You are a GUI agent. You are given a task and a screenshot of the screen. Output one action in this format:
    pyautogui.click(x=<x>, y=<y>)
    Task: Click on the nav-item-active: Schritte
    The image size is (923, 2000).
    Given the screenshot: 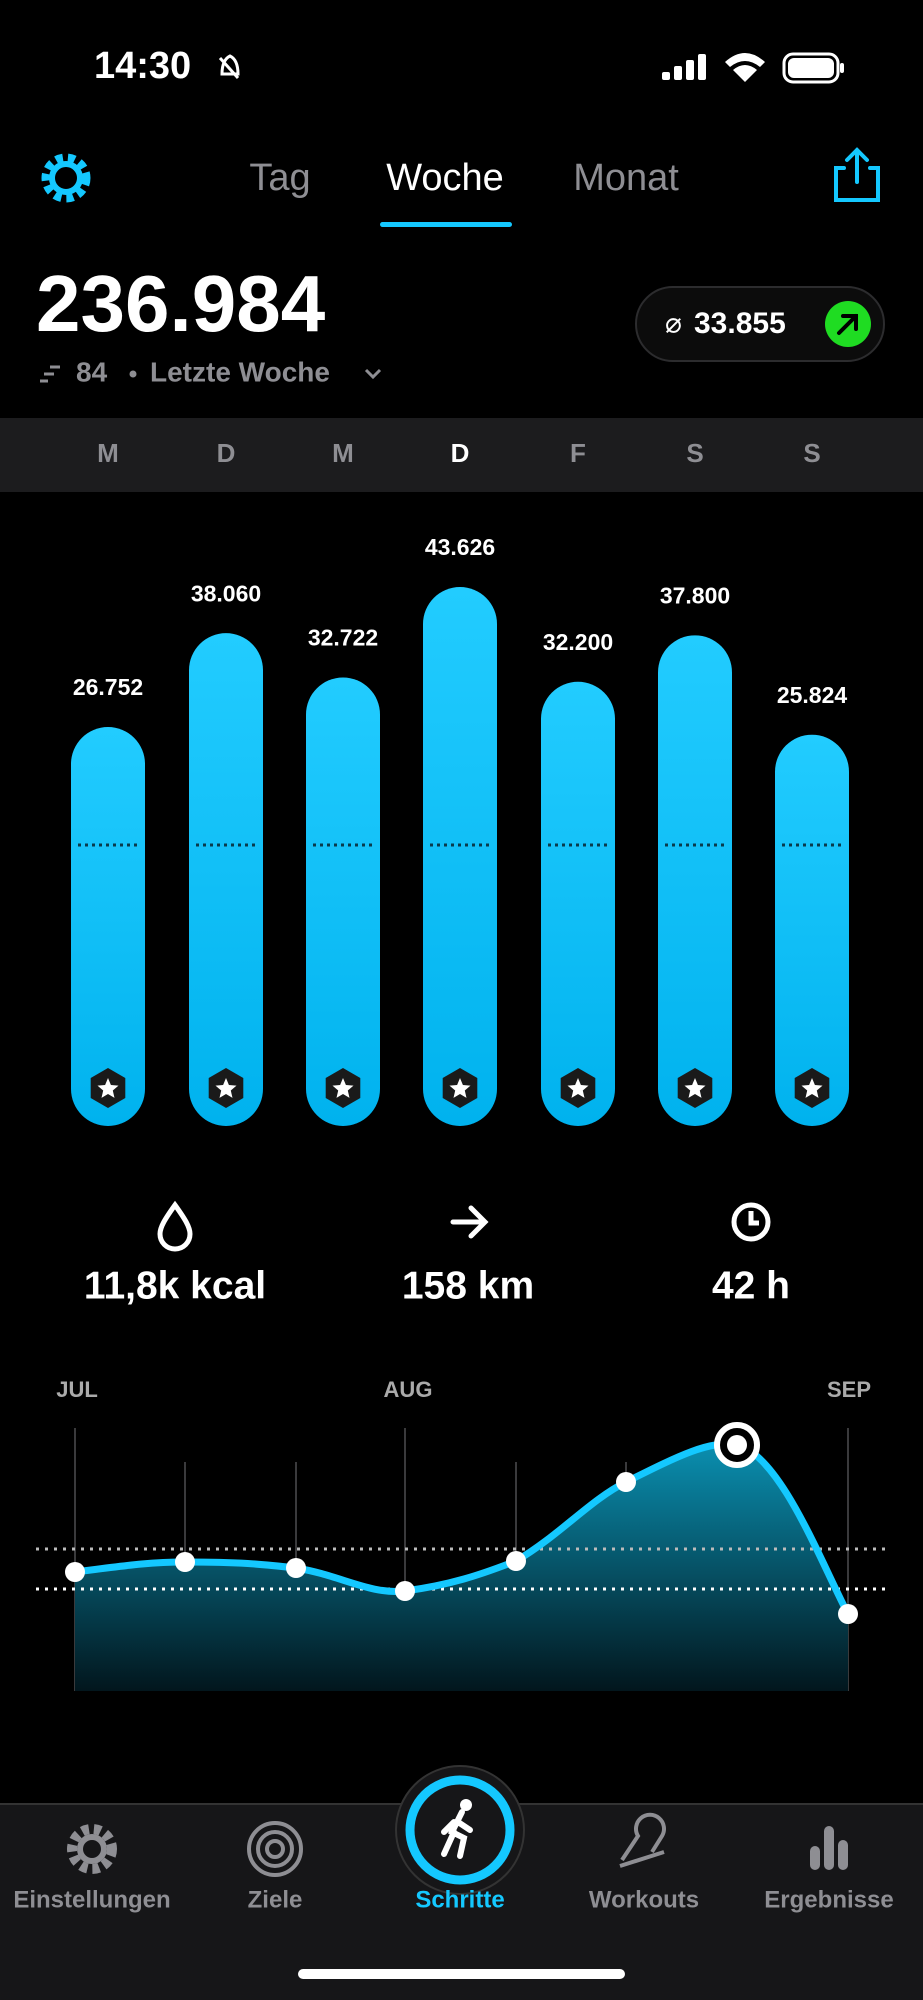 What is the action you would take?
    pyautogui.click(x=459, y=1899)
    